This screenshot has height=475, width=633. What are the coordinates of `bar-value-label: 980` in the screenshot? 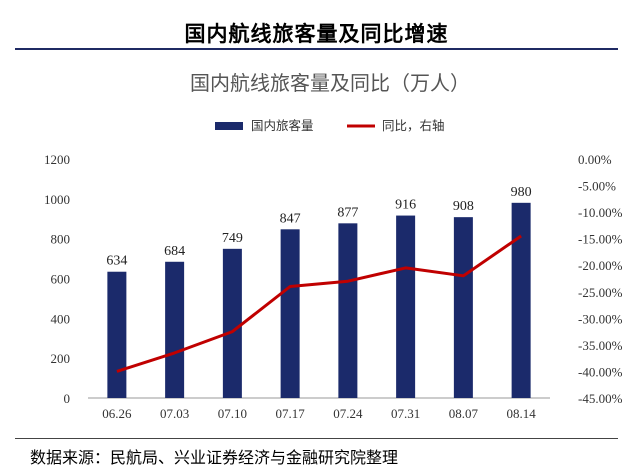 It's located at (521, 192).